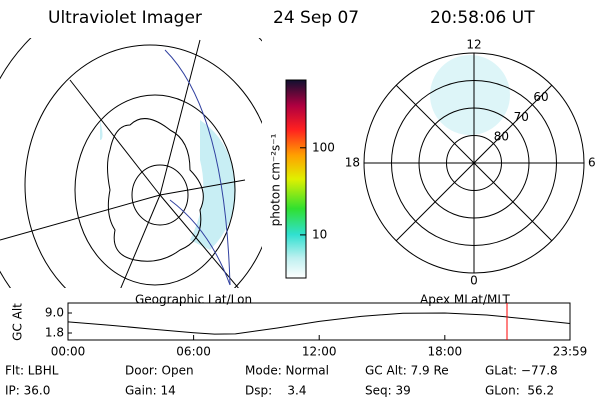  What do you see at coordinates (68, 352) in the screenshot?
I see `x-tick-label: 00:00` at bounding box center [68, 352].